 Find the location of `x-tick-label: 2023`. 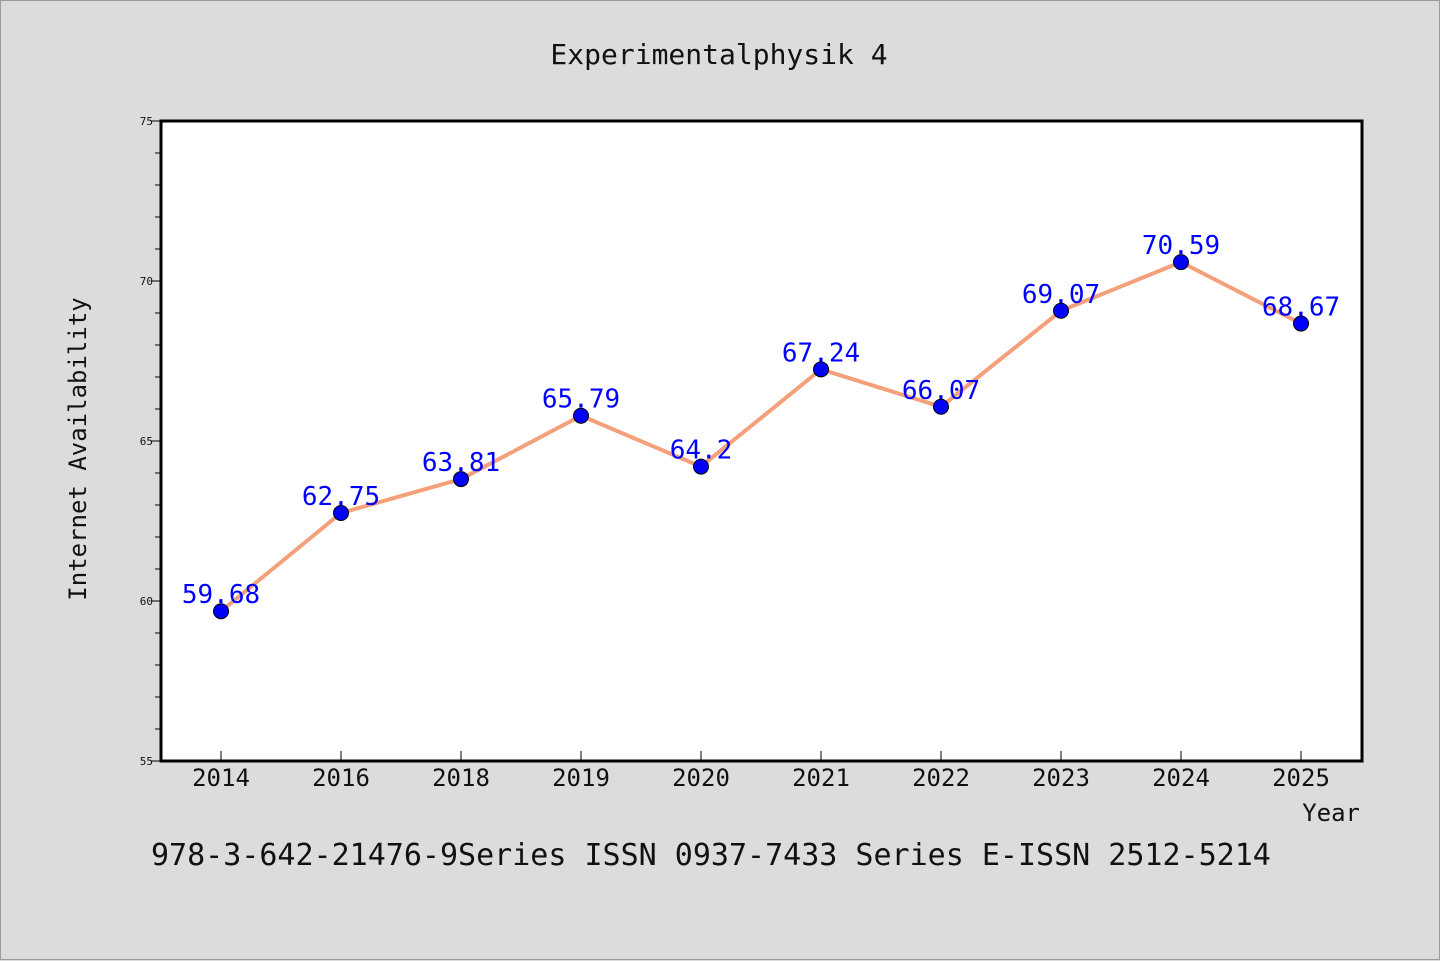

x-tick-label: 2023 is located at coordinates (1061, 778).